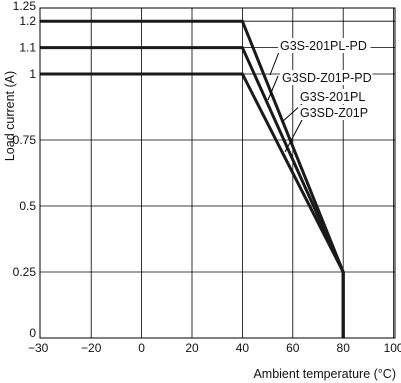  Describe the element at coordinates (192, 348) in the screenshot. I see `x-tick-label: 20` at that location.